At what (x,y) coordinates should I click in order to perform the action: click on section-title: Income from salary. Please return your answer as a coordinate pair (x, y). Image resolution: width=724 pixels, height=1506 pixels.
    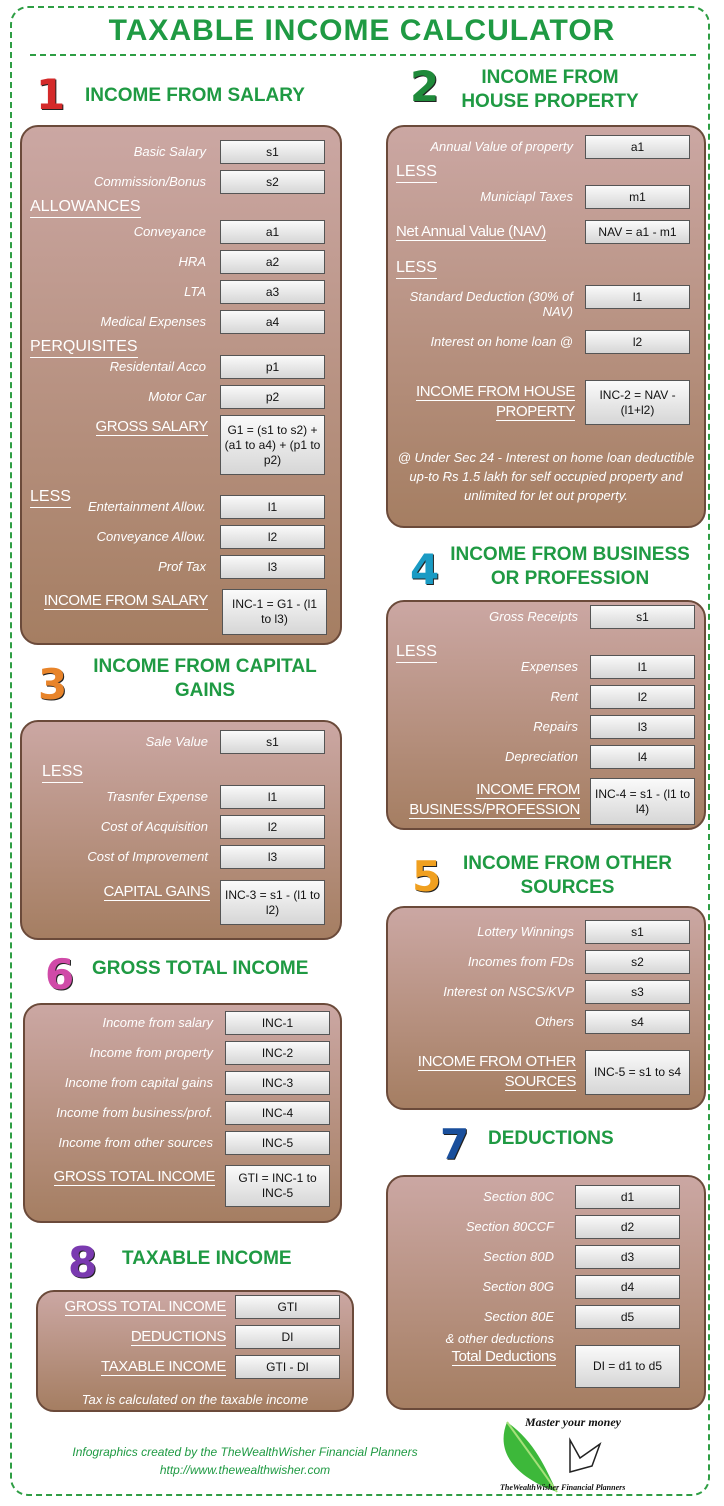
    Looking at the image, I should click on (195, 95).